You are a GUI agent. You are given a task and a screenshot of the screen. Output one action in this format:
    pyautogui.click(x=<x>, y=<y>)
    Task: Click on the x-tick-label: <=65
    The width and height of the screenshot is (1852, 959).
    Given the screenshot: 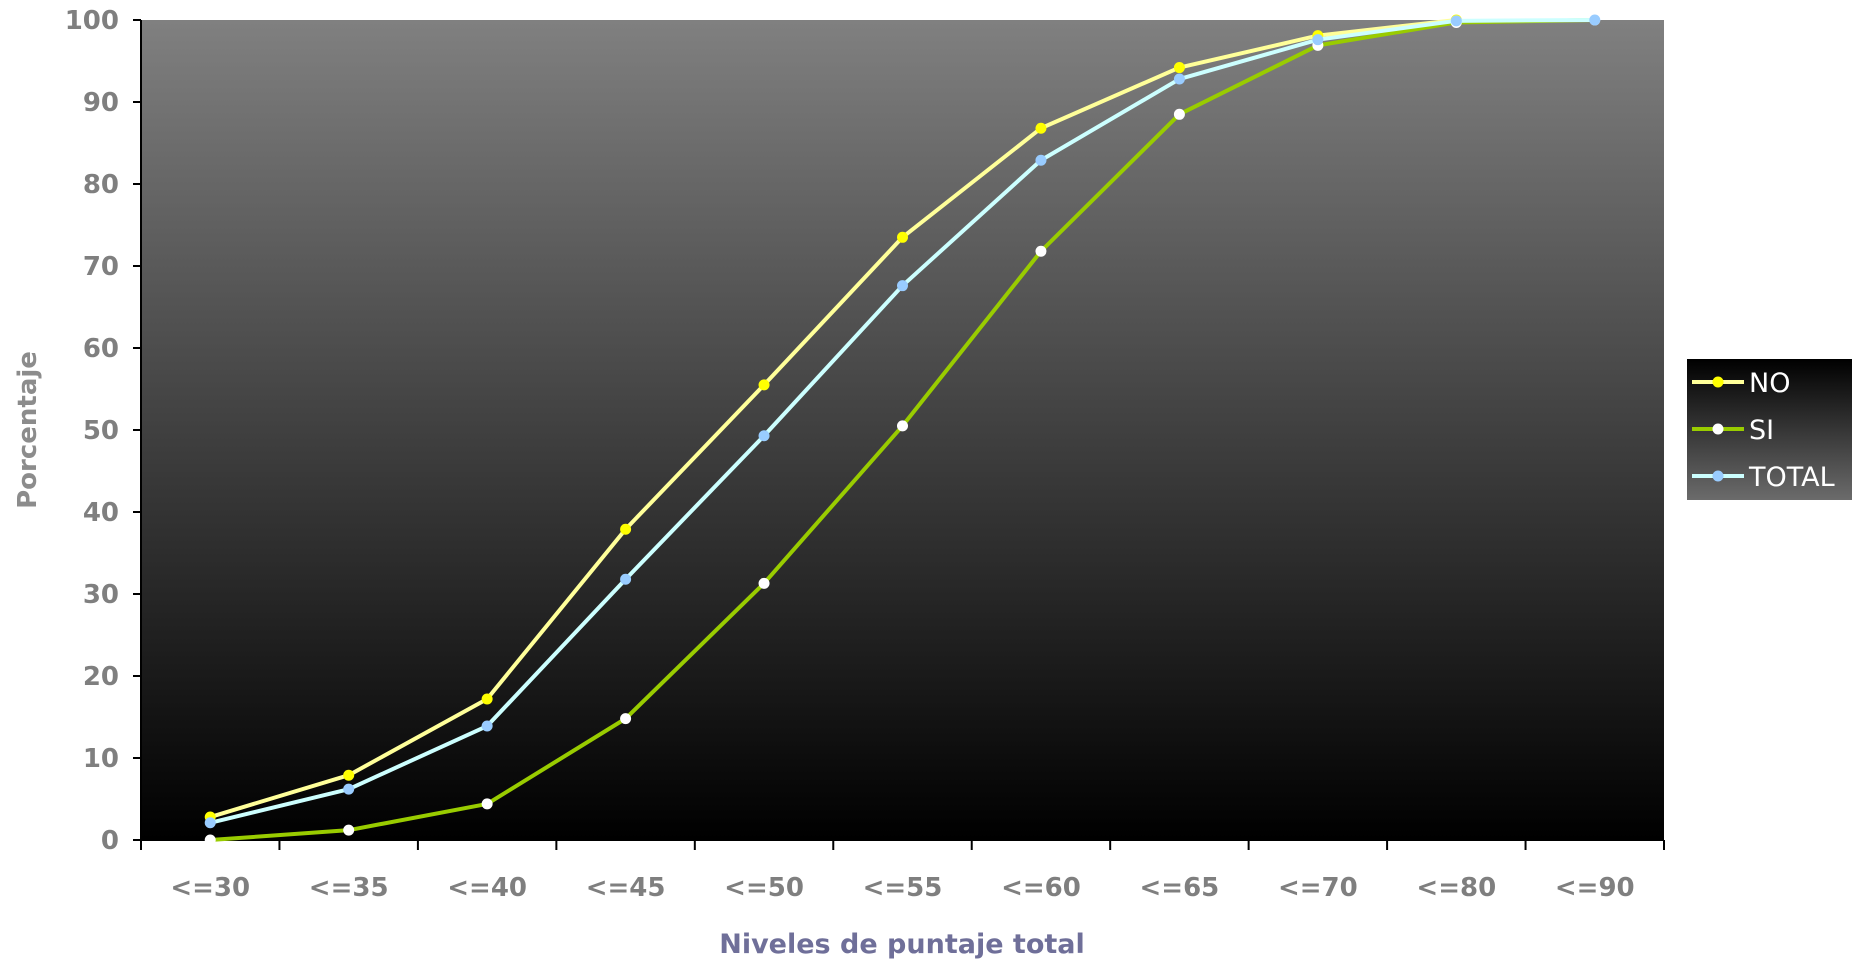 What is the action you would take?
    pyautogui.click(x=1180, y=888)
    